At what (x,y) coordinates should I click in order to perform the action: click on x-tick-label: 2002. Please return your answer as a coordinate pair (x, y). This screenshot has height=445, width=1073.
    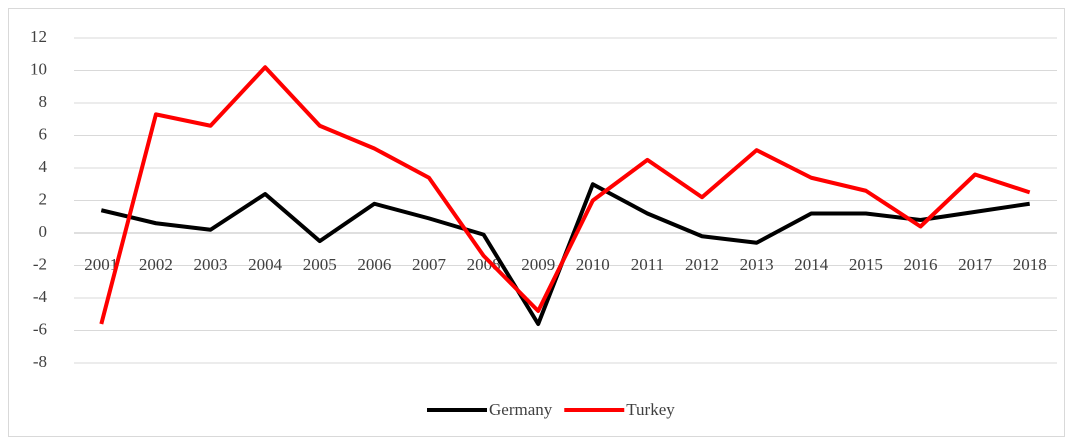
    Looking at the image, I should click on (156, 264).